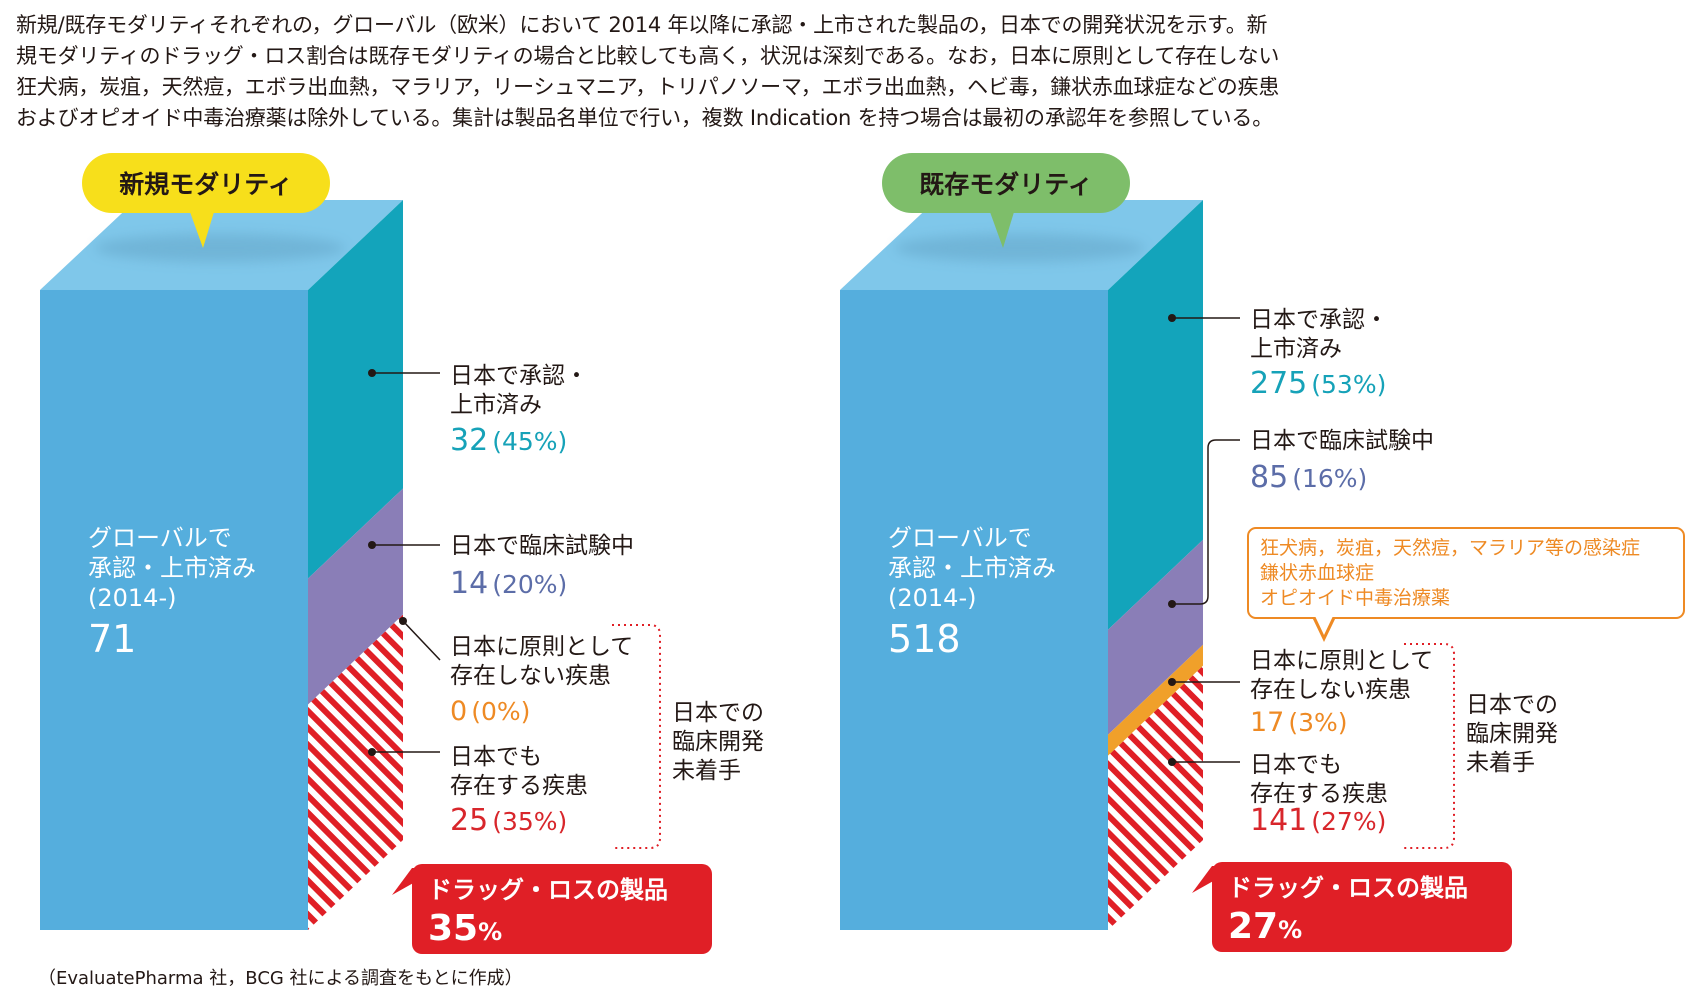 Image resolution: width=1694 pixels, height=998 pixels. I want to click on segment-value-absent: 17 (3%), so click(1299, 722).